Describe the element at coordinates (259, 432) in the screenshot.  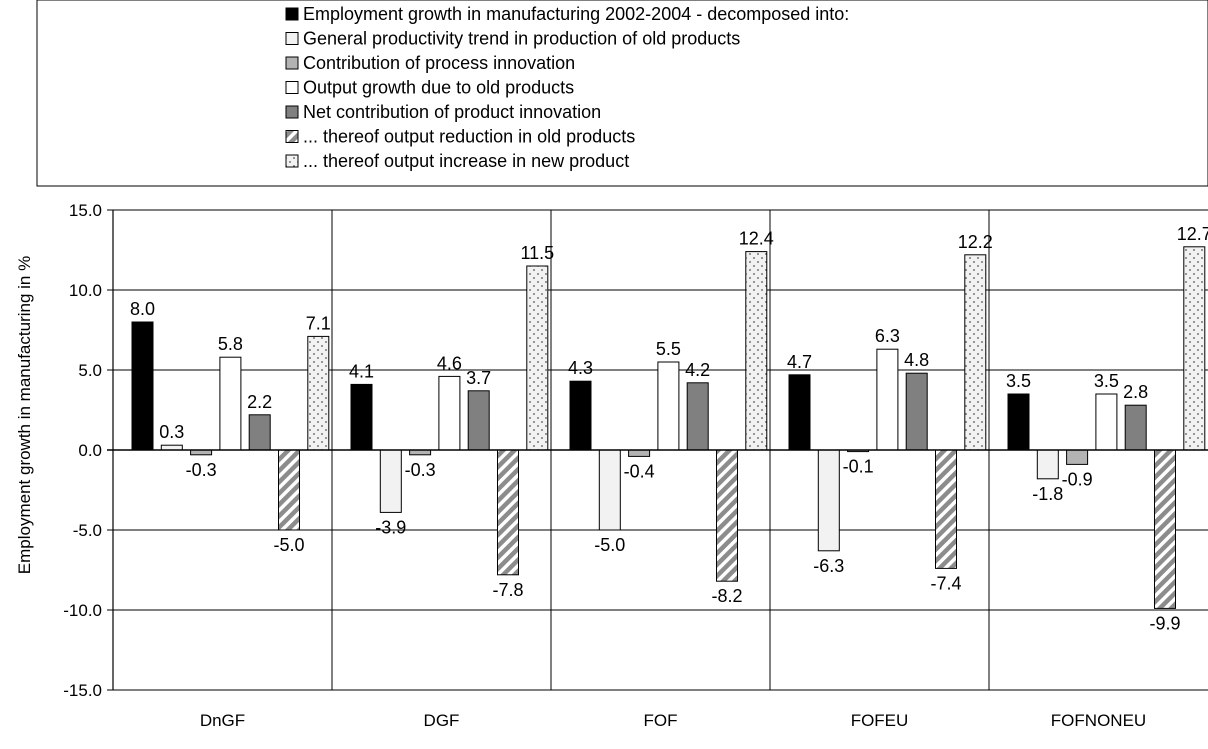
I see `bar-dngf-s5` at that location.